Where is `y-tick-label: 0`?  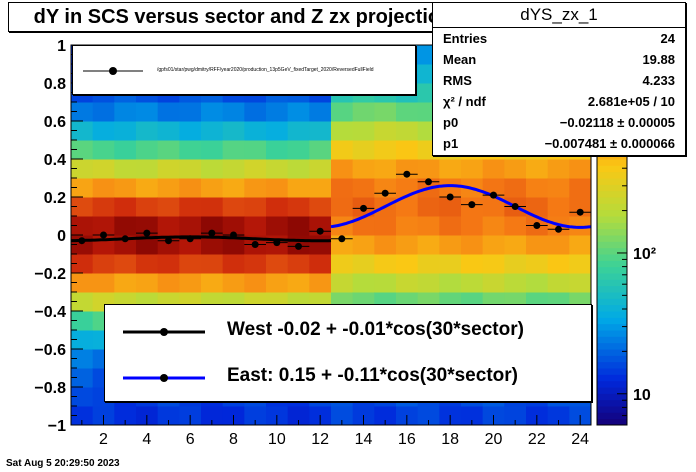 y-tick-label: 0 is located at coordinates (61, 236).